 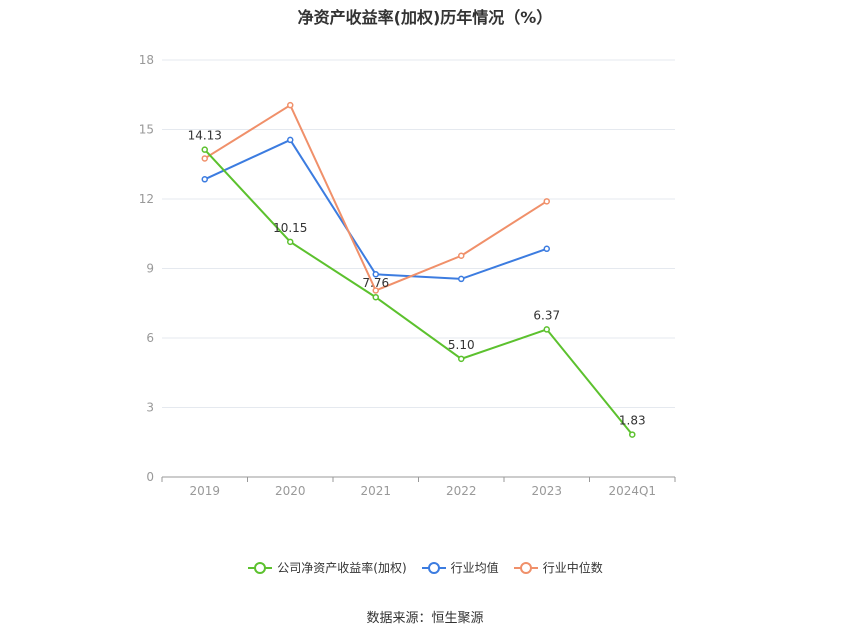 I want to click on legend-item-company: 公司净资产收益率(加权), so click(x=327, y=567).